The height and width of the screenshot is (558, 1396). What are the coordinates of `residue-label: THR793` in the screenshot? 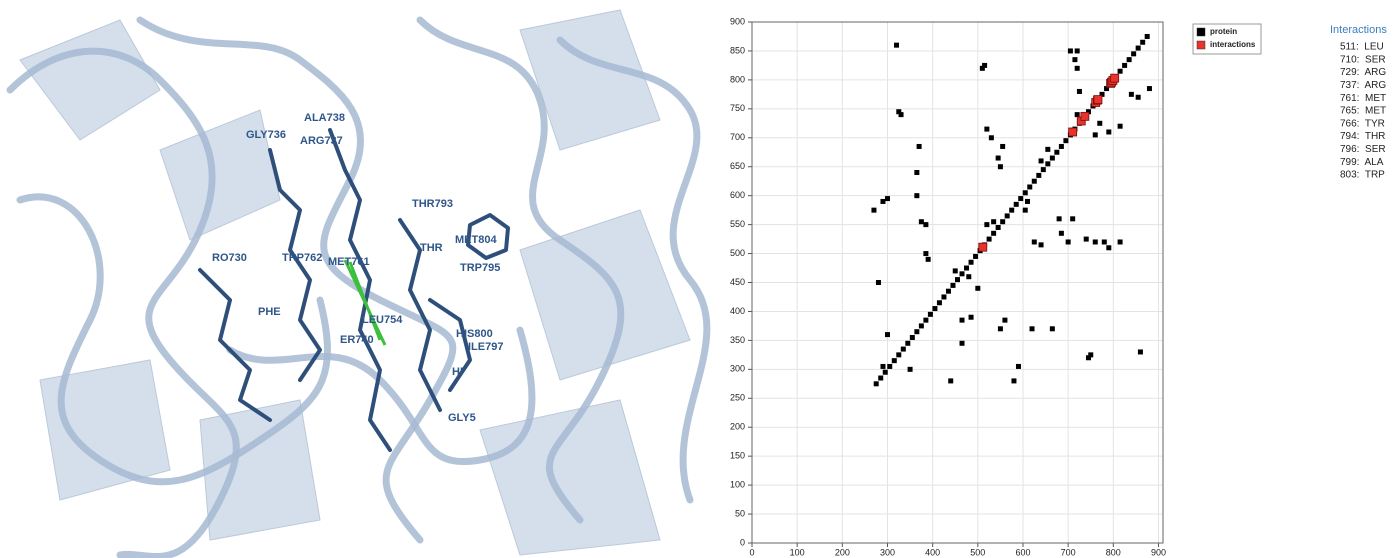 It's located at (432, 204).